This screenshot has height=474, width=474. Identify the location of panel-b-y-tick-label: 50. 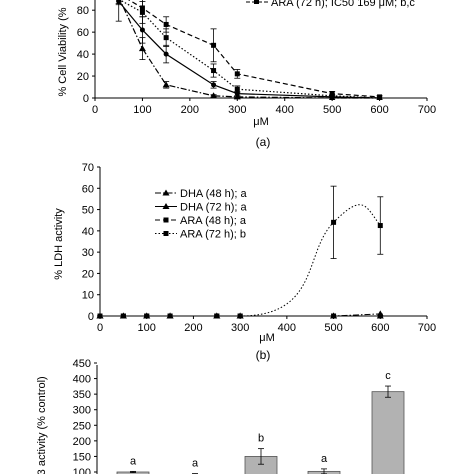
(88, 211).